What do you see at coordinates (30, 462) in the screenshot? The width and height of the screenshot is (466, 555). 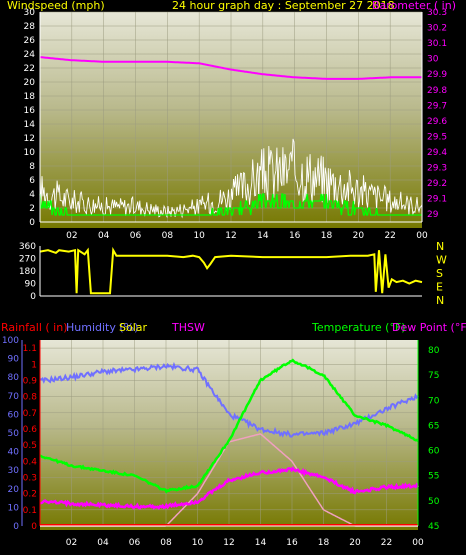 I see `rainfall-tick-label: 0.4` at bounding box center [30, 462].